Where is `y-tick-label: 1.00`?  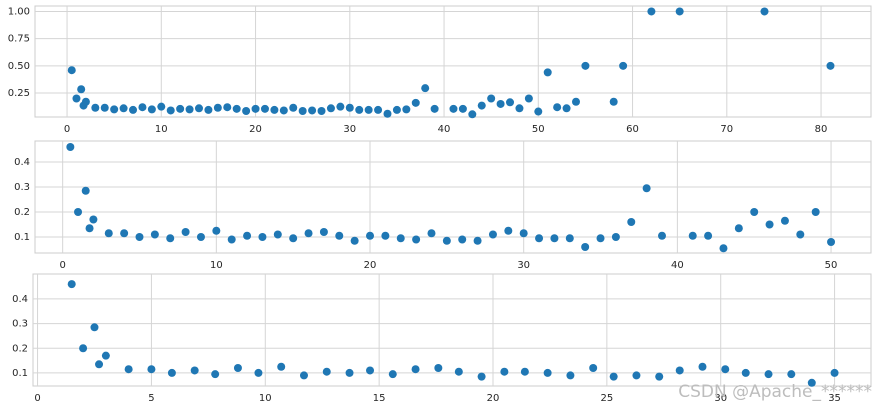 y-tick-label: 1.00 is located at coordinates (19, 11).